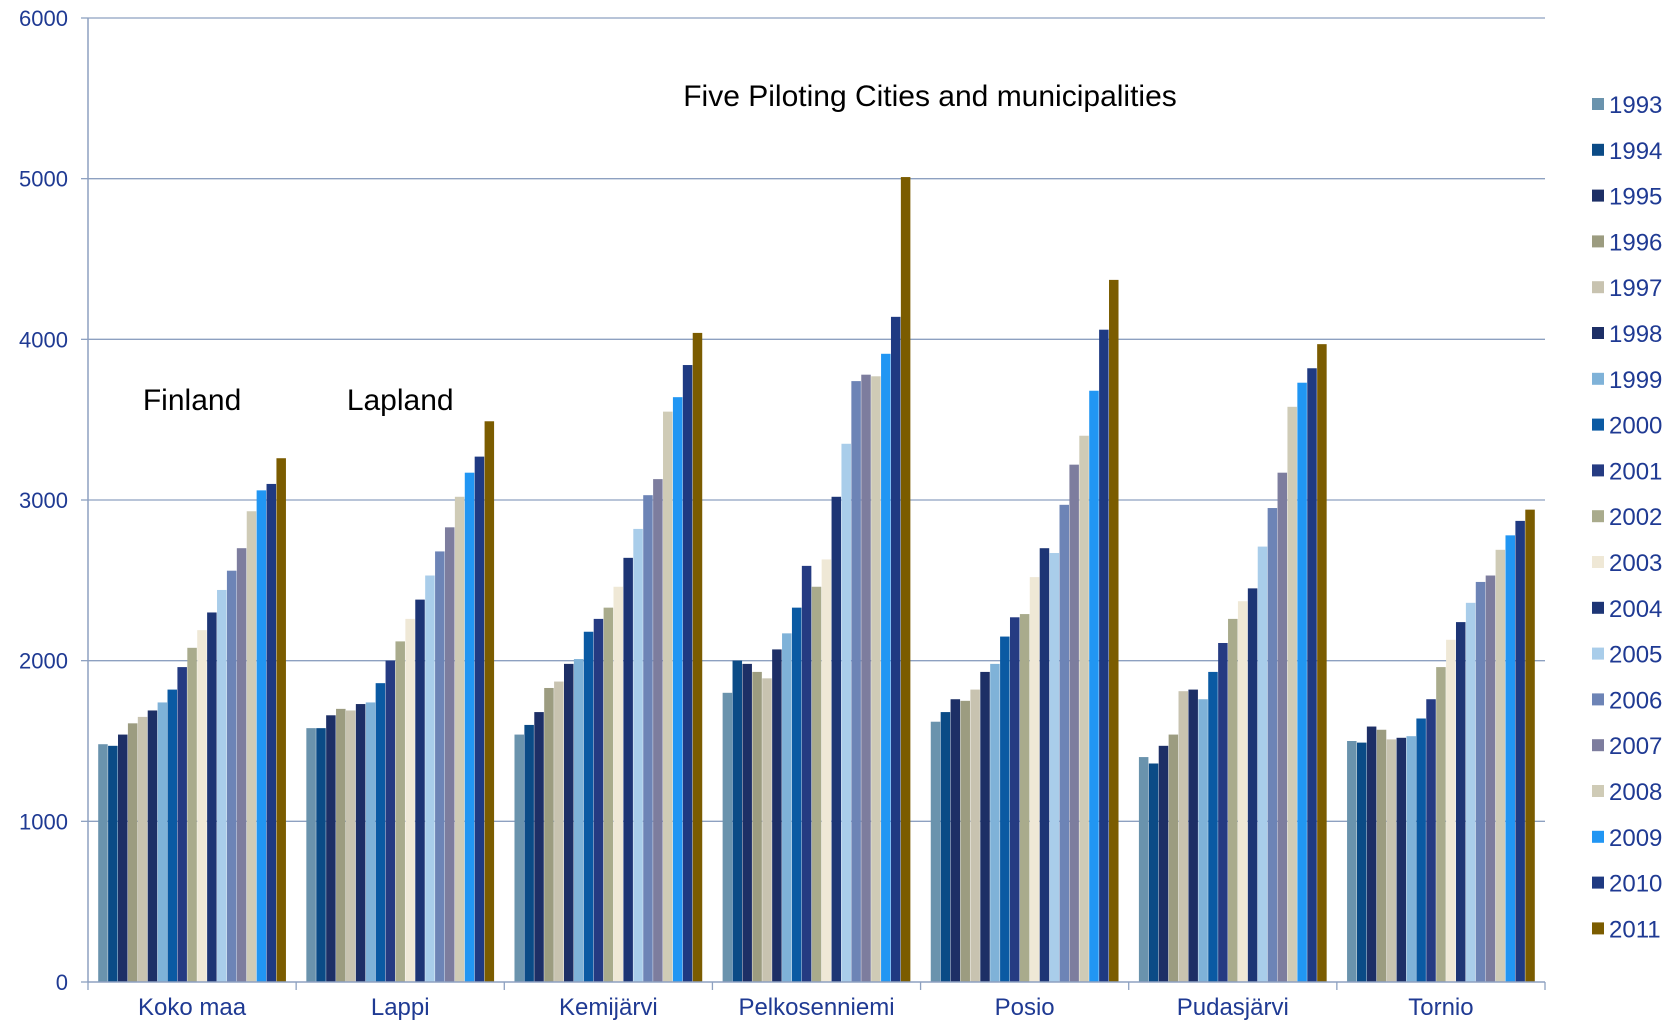  I want to click on legend-label: 1999, so click(1635, 380).